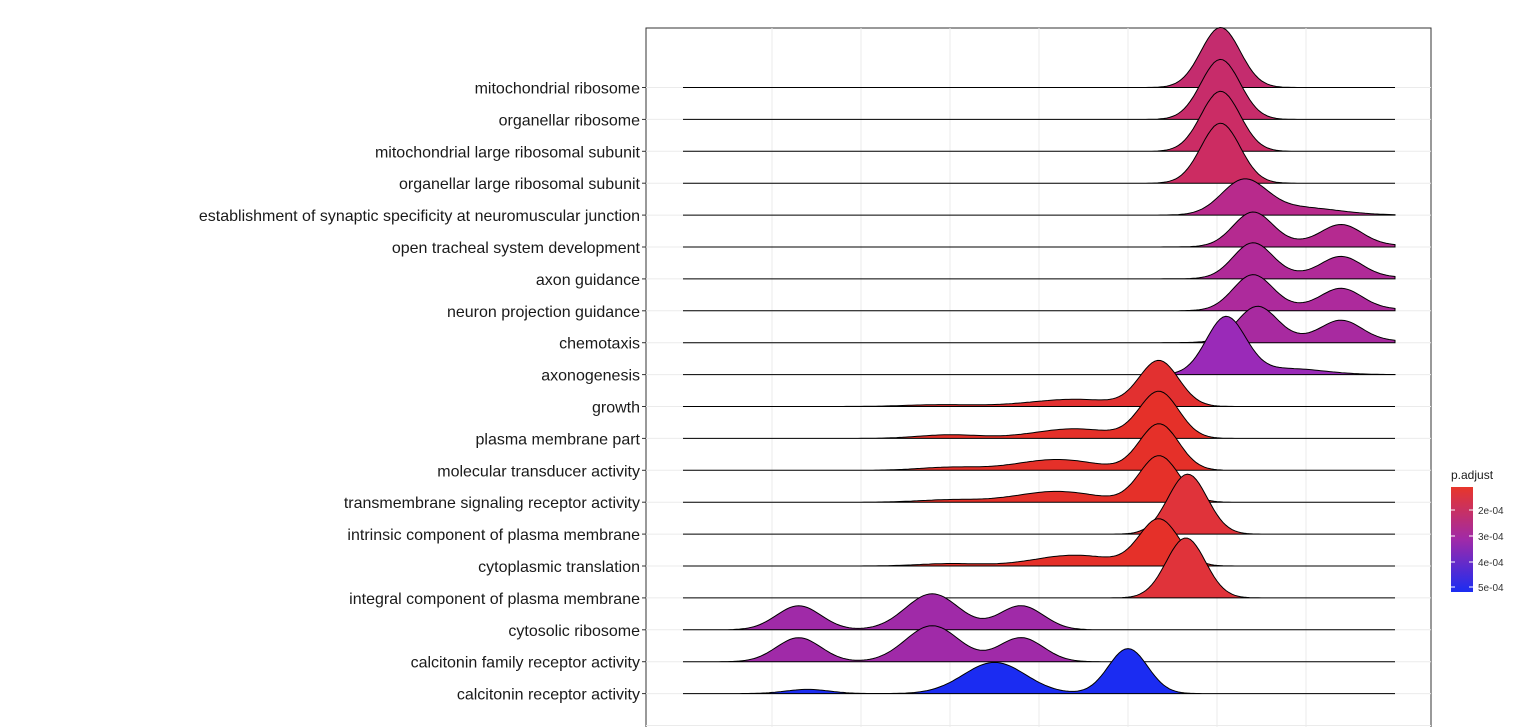 Image resolution: width=1518 pixels, height=727 pixels. What do you see at coordinates (548, 695) in the screenshot?
I see `y-axis-label: calcitonin receptor activity` at bounding box center [548, 695].